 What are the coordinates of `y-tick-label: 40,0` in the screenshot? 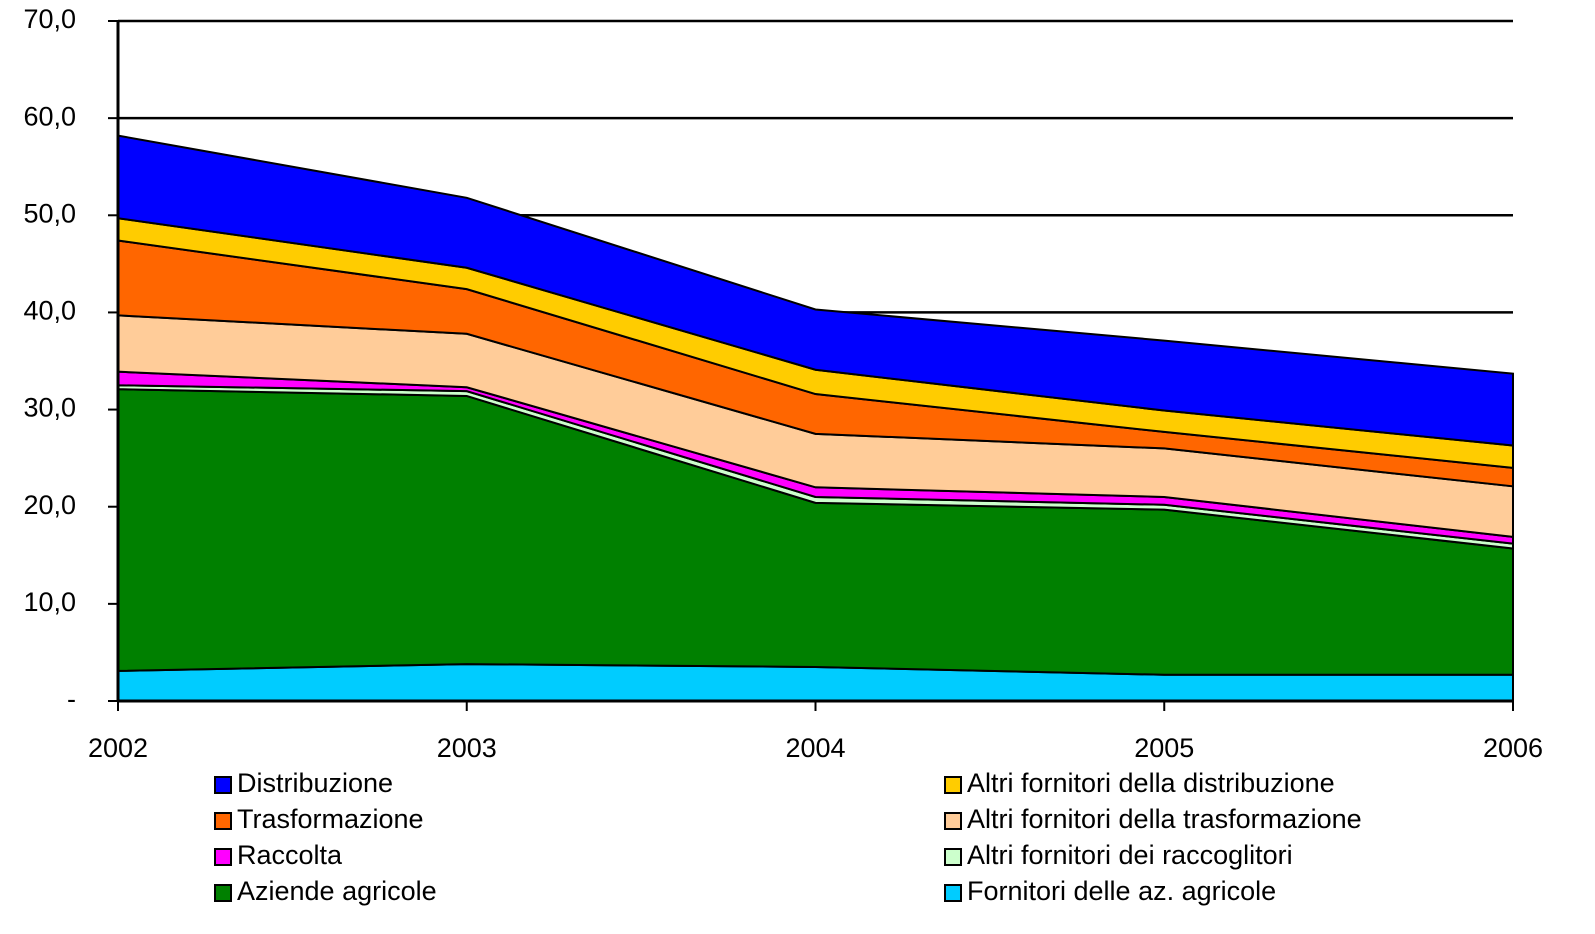 It's located at (49, 311).